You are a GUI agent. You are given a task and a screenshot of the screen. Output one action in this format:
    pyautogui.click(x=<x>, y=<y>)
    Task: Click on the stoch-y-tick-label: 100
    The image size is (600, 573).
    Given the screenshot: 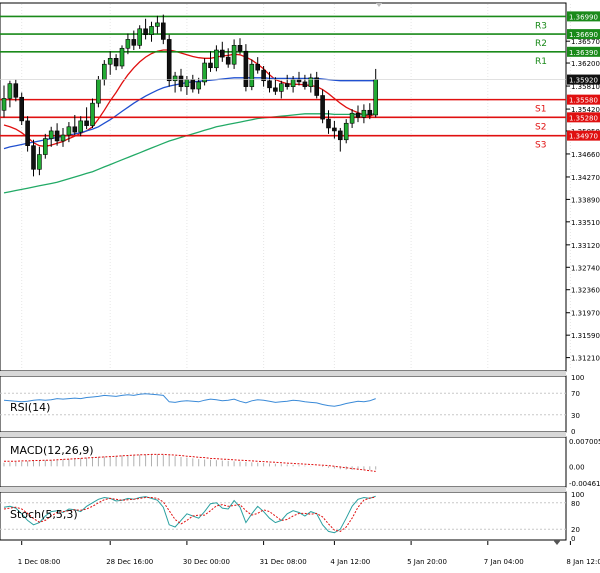 What is the action you would take?
    pyautogui.click(x=577, y=495)
    